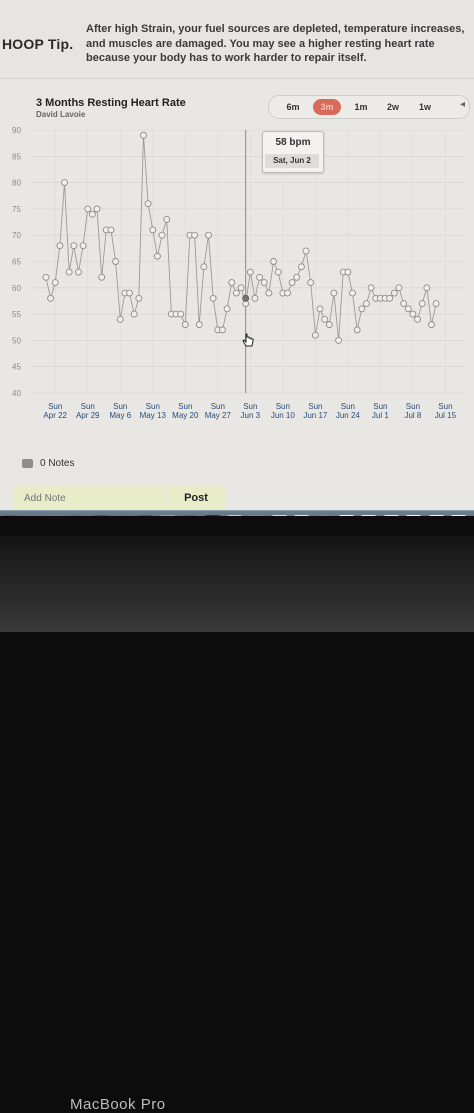 The height and width of the screenshot is (1113, 474). I want to click on range-6m-button: 6m, so click(293, 107).